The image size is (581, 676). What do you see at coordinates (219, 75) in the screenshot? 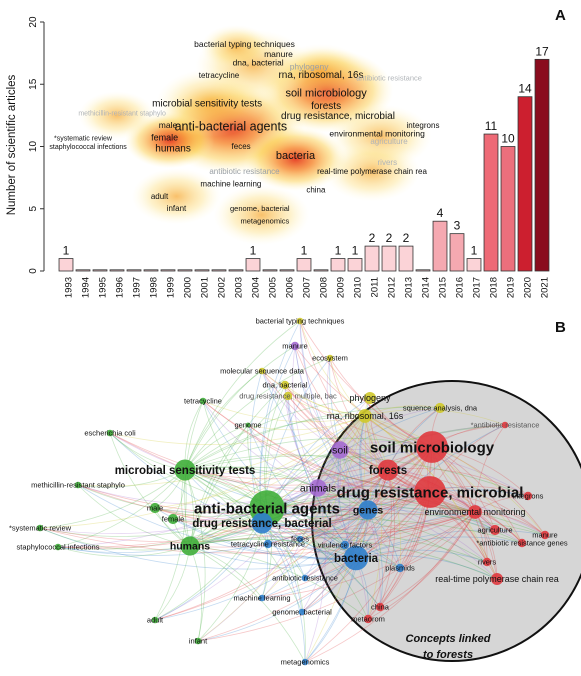
I see `overlay-term: tetracycline` at bounding box center [219, 75].